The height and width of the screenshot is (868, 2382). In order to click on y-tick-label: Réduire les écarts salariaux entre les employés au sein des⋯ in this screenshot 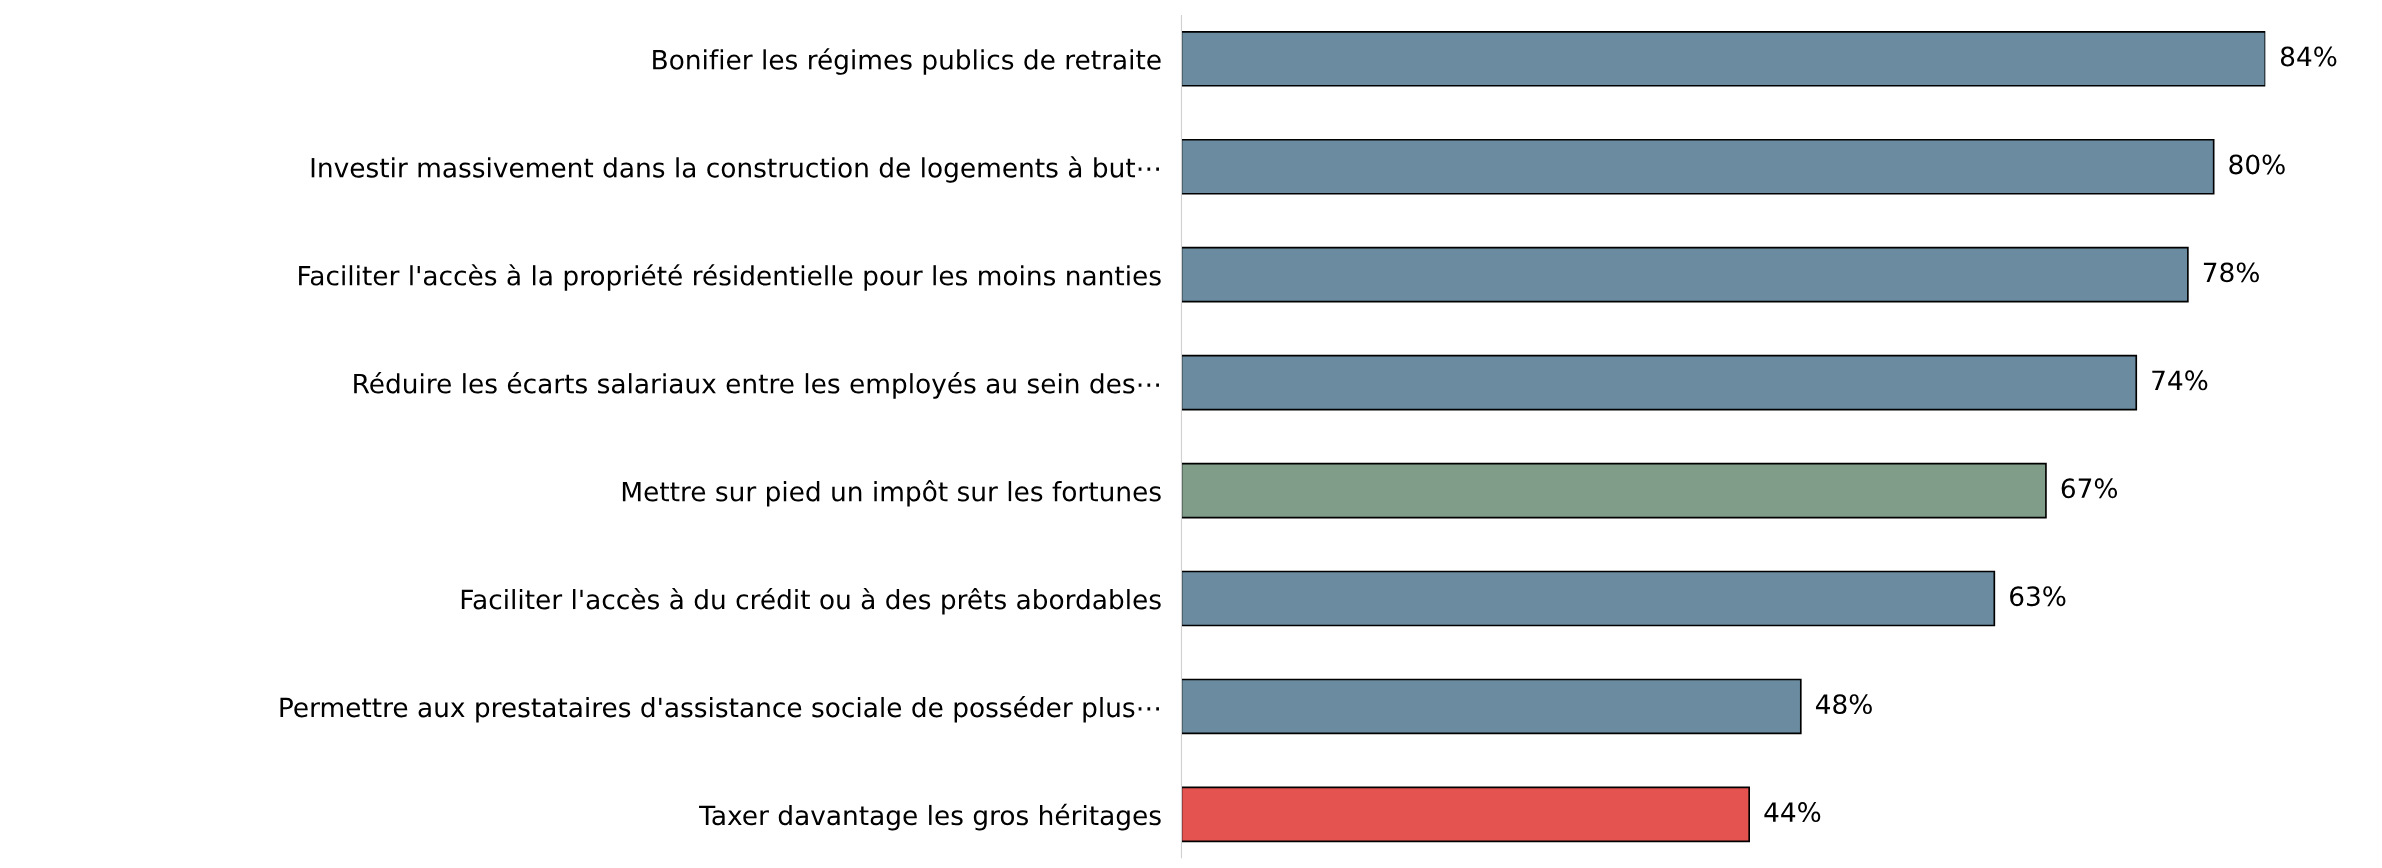, I will do `click(756, 385)`.